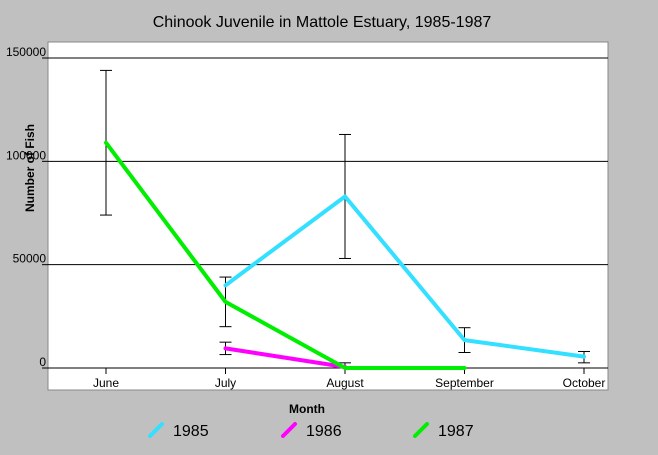  Describe the element at coordinates (289, 430) in the screenshot. I see `legend-swatch-1986` at that location.